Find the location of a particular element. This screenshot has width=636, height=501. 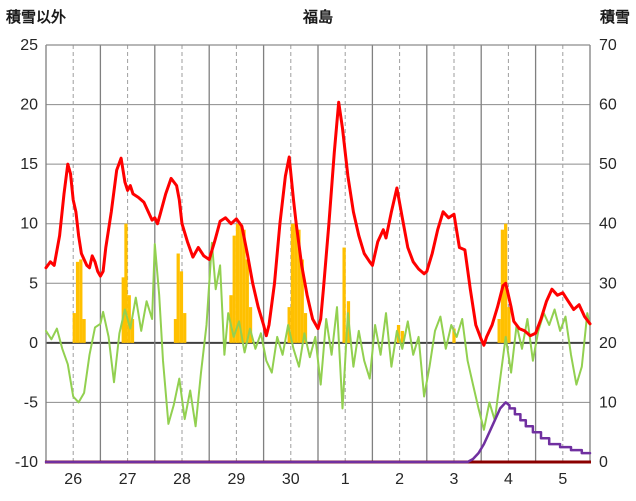

svg-text: 2 is located at coordinates (399, 479).